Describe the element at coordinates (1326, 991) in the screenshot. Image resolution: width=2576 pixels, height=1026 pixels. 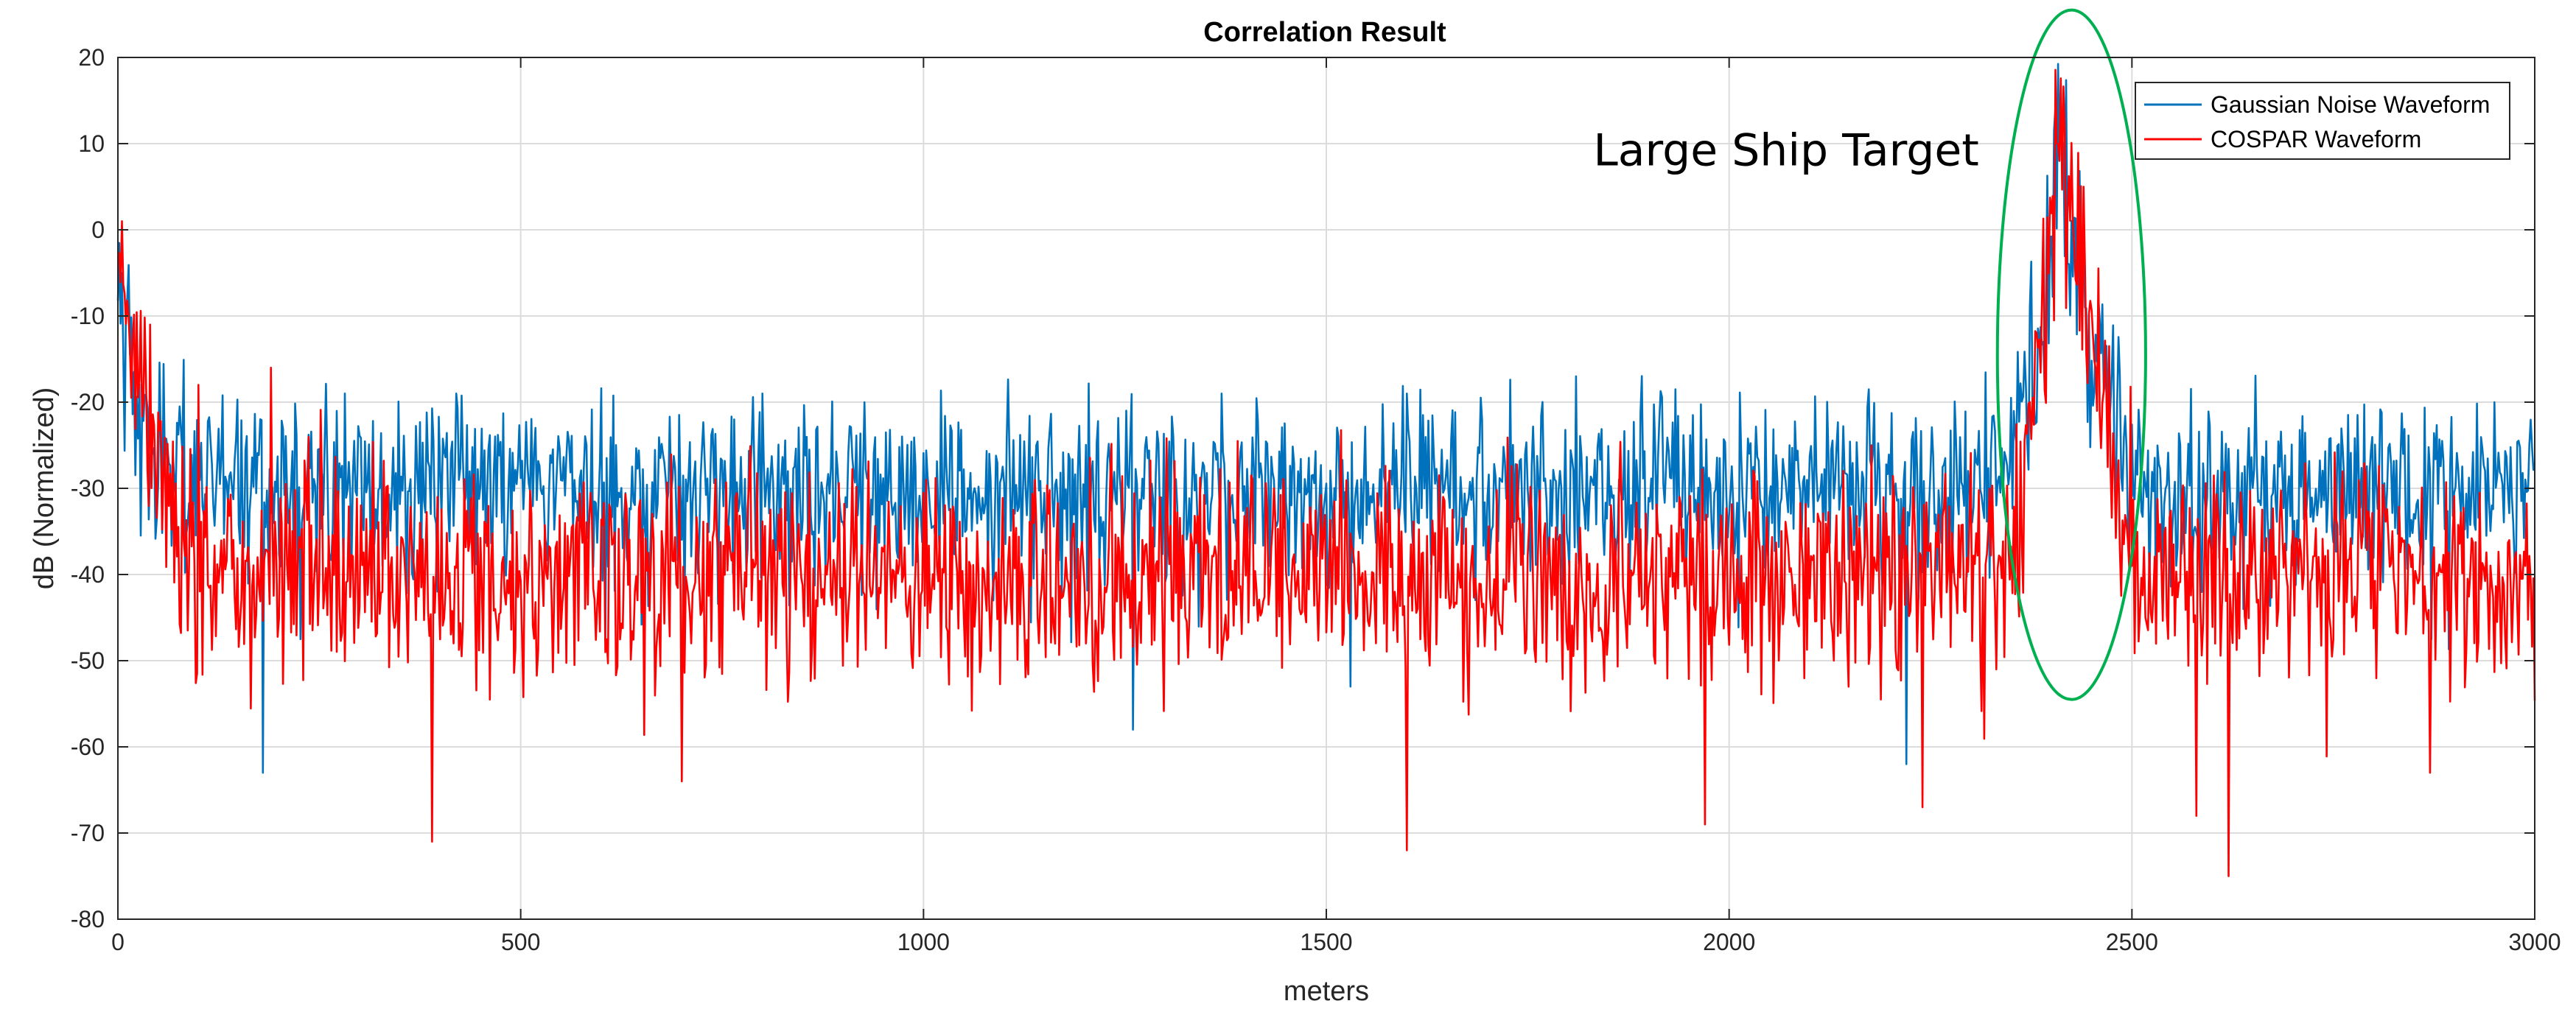
I see `x-axis-label: meters` at that location.